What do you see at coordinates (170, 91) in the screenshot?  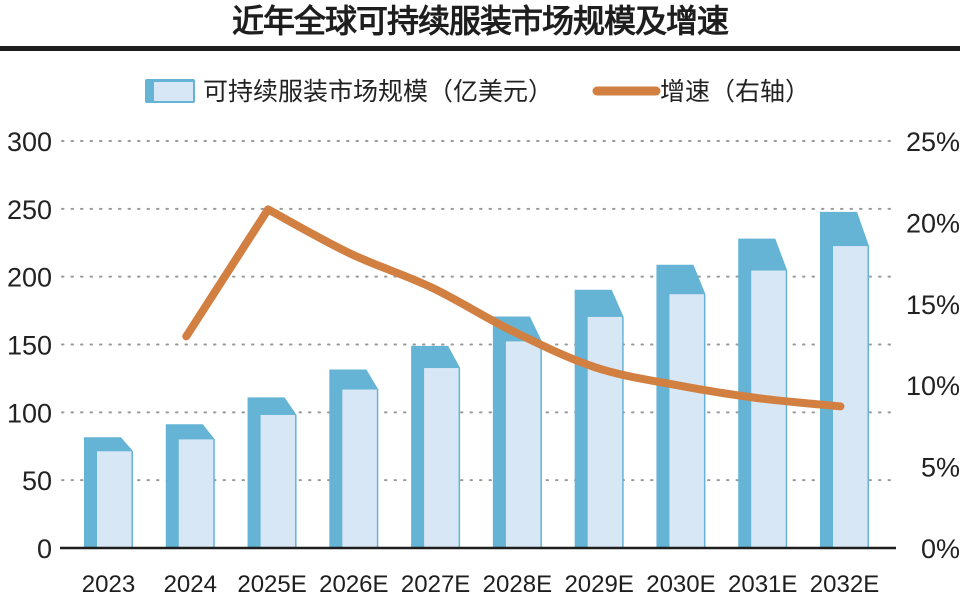 I see `legend-bar-swatch` at bounding box center [170, 91].